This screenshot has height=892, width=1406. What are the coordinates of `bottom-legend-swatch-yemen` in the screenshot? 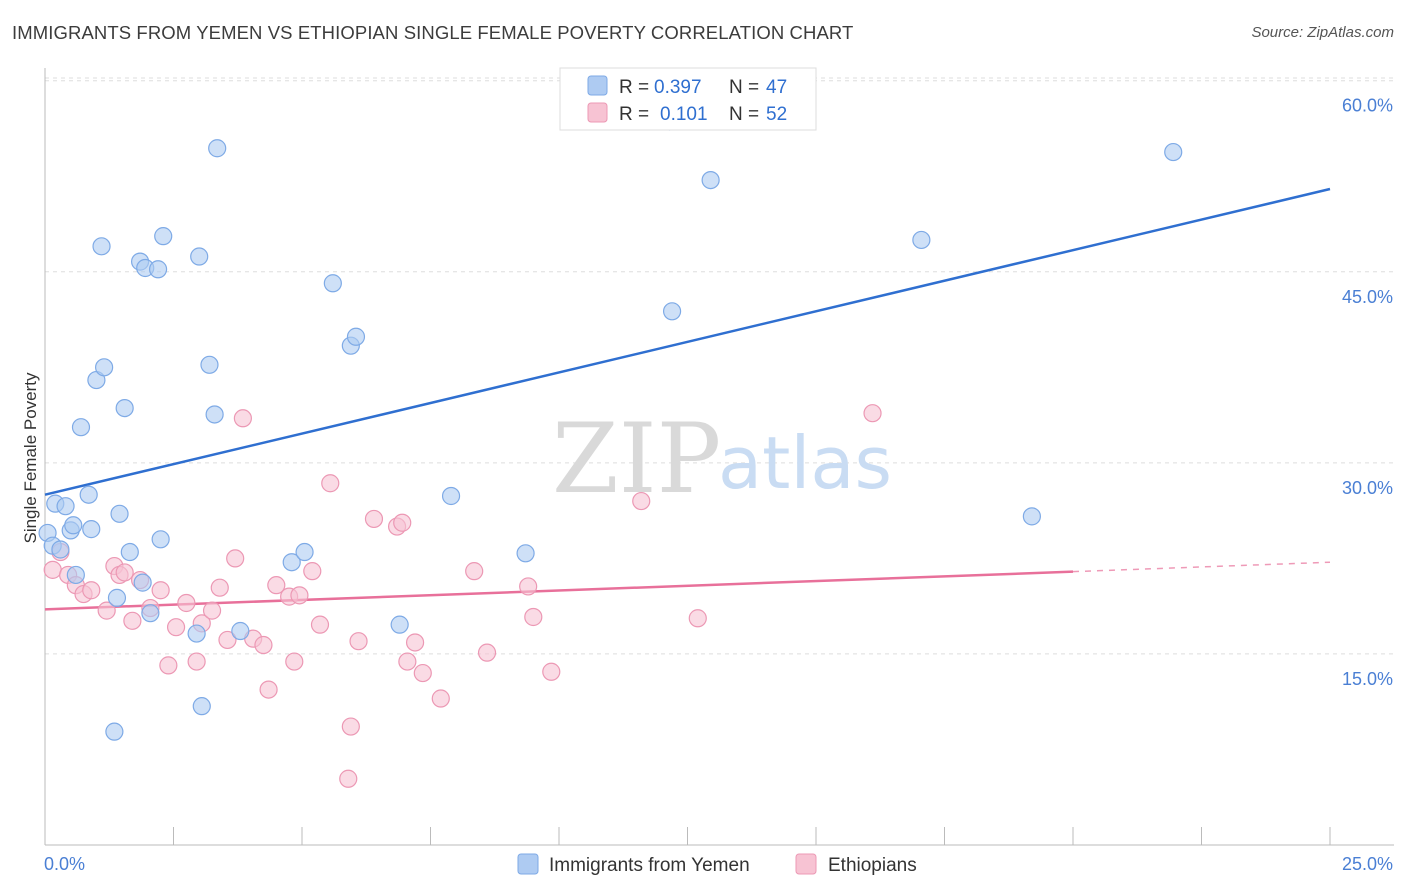 It's located at (528, 864).